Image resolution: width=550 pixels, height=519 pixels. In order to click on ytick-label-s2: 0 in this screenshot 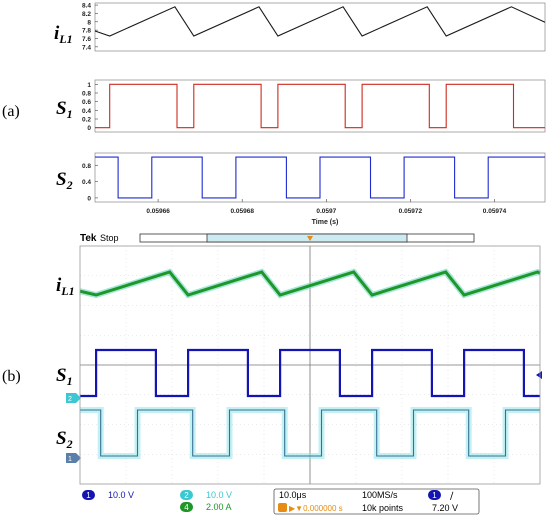, I will do `click(89, 198)`.